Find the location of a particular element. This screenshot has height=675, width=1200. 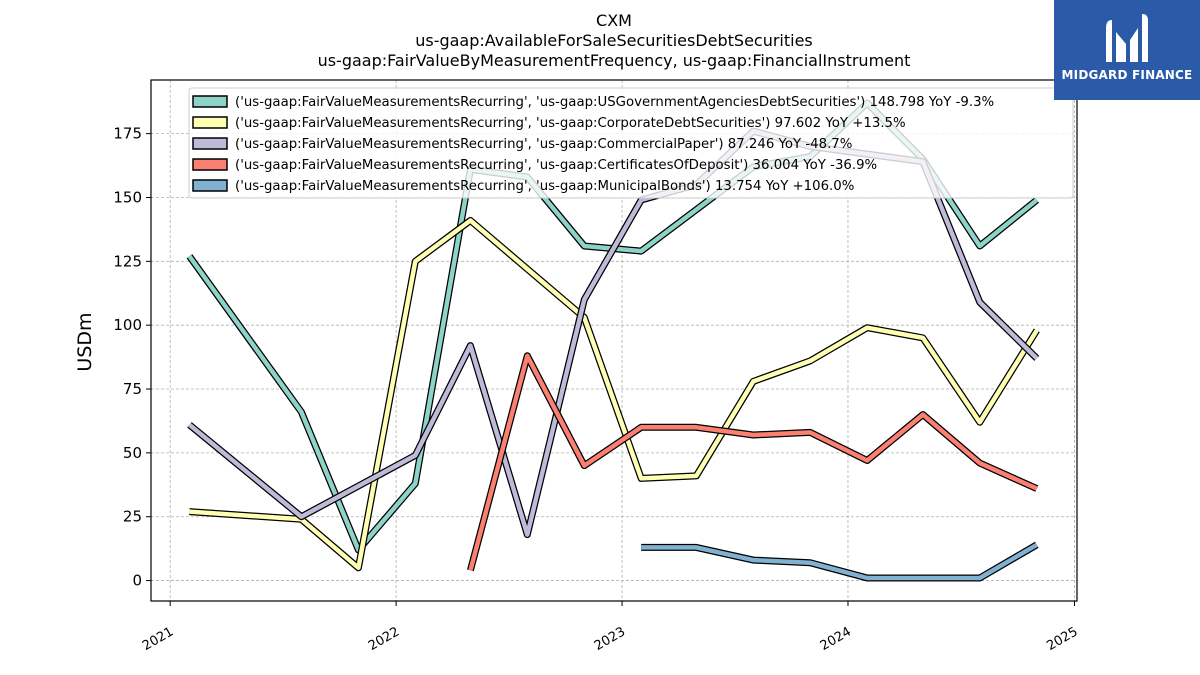

x-tick-label: 2025 is located at coordinates (1062, 639).